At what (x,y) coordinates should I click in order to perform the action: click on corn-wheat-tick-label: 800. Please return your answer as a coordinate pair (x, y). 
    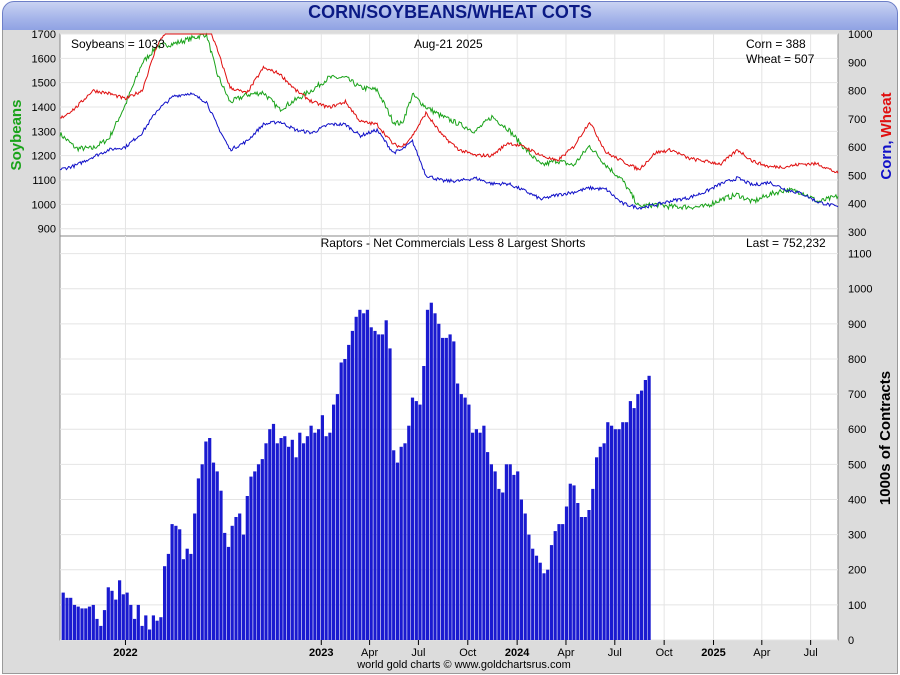
    Looking at the image, I should click on (857, 92).